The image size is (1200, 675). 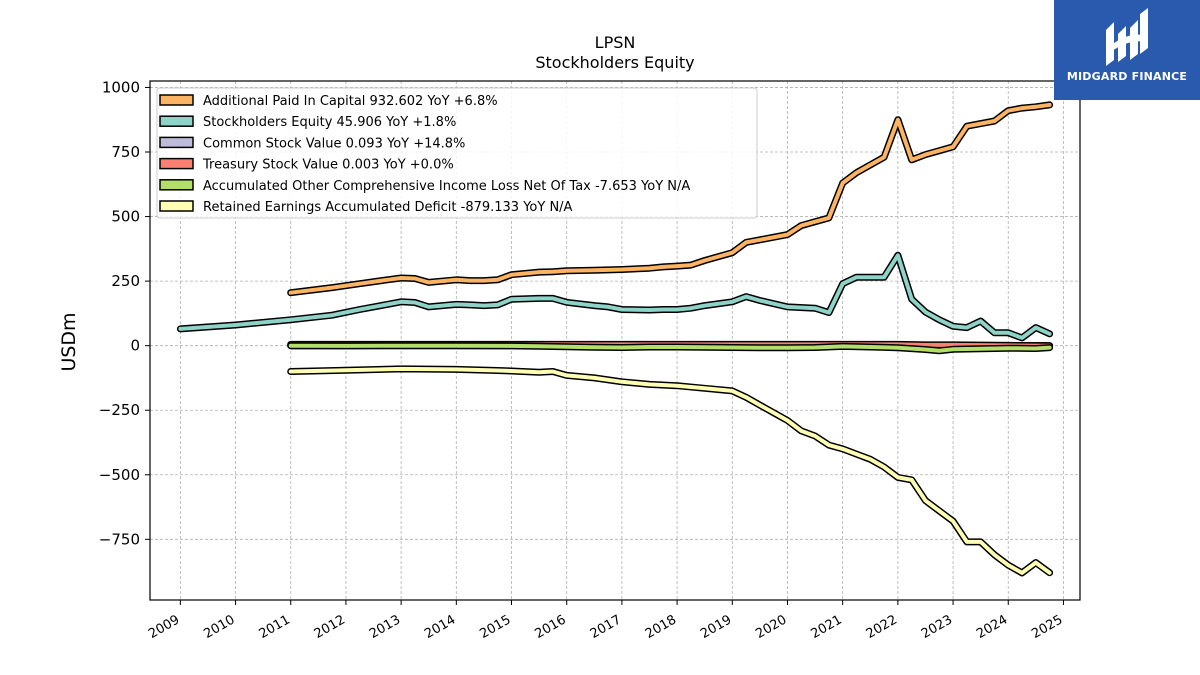 I want to click on y-tick-label: 0, so click(x=135, y=346).